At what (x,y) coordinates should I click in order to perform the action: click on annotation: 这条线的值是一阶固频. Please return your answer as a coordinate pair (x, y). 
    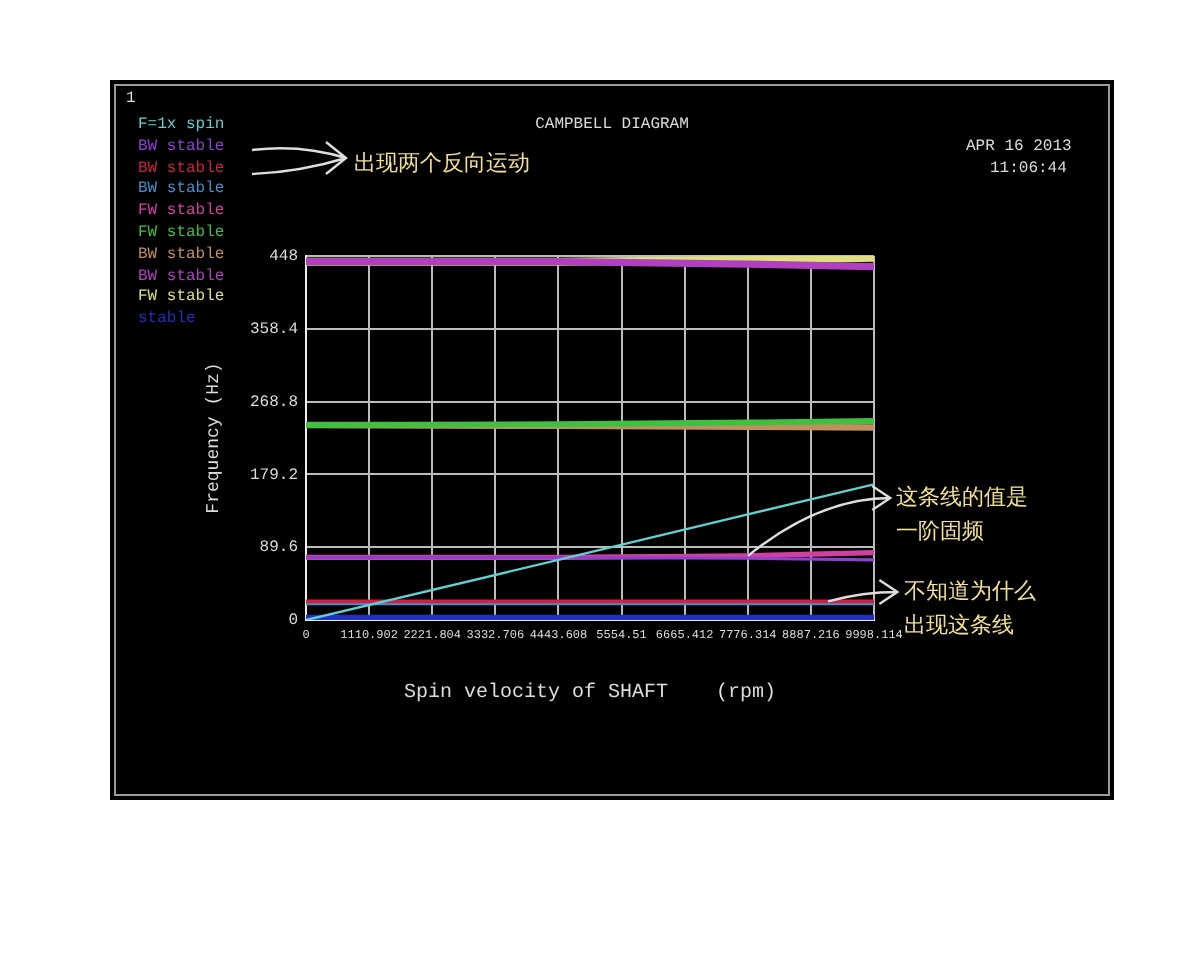
    Looking at the image, I should click on (963, 515).